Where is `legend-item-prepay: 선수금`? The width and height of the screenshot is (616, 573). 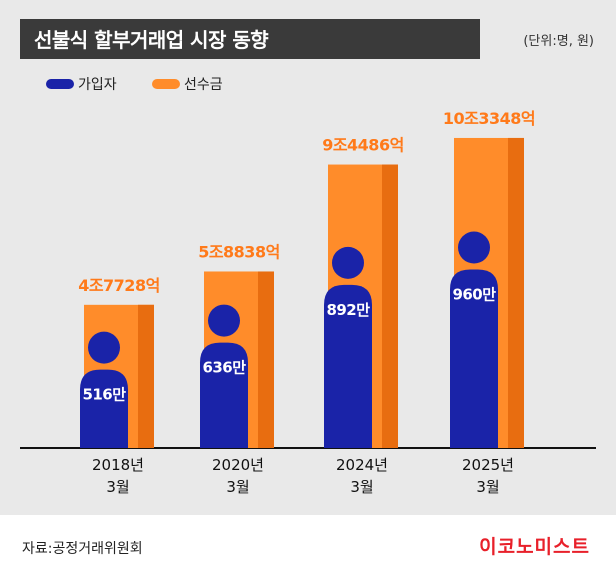
legend-item-prepay: 선수금 is located at coordinates (187, 84).